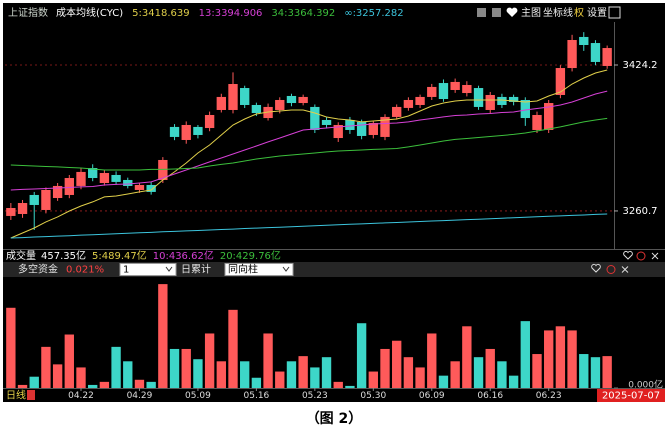 This screenshot has width=669, height=439. What do you see at coordinates (38, 269) in the screenshot?
I see `indicator-name: 多空资金` at bounding box center [38, 269].